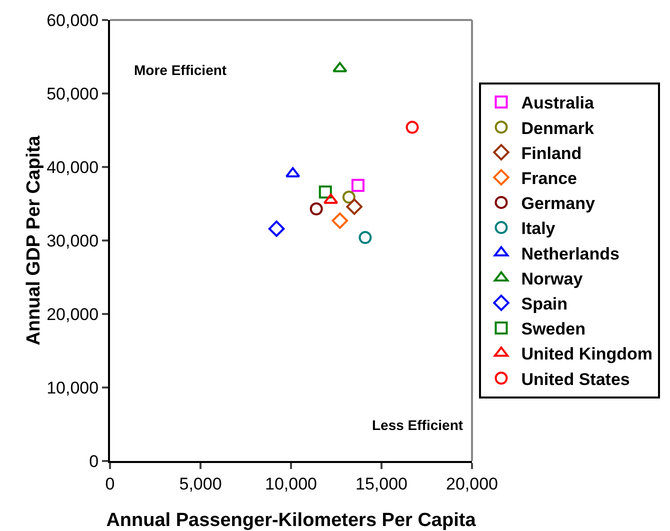 The height and width of the screenshot is (531, 670). Describe the element at coordinates (72, 388) in the screenshot. I see `y-tick-label: 10,000` at that location.